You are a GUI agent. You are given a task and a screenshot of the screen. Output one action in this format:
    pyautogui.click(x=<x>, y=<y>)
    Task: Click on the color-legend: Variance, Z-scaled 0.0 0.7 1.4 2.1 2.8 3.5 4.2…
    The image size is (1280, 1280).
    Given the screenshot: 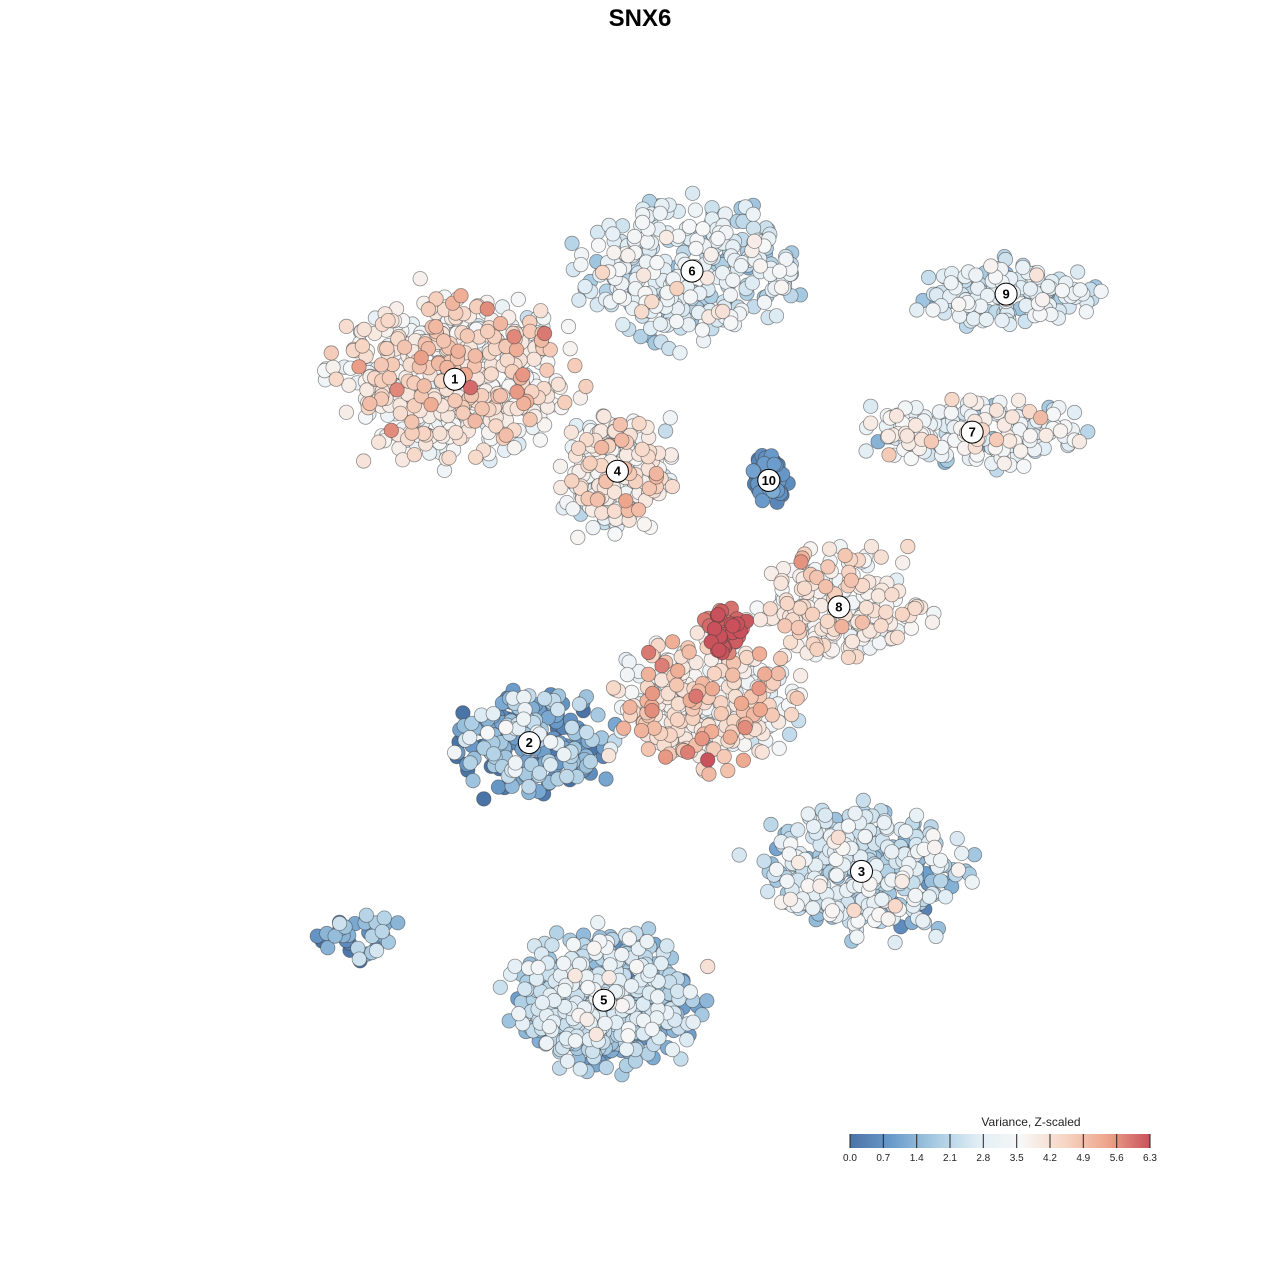 What is the action you would take?
    pyautogui.click(x=1000, y=1139)
    